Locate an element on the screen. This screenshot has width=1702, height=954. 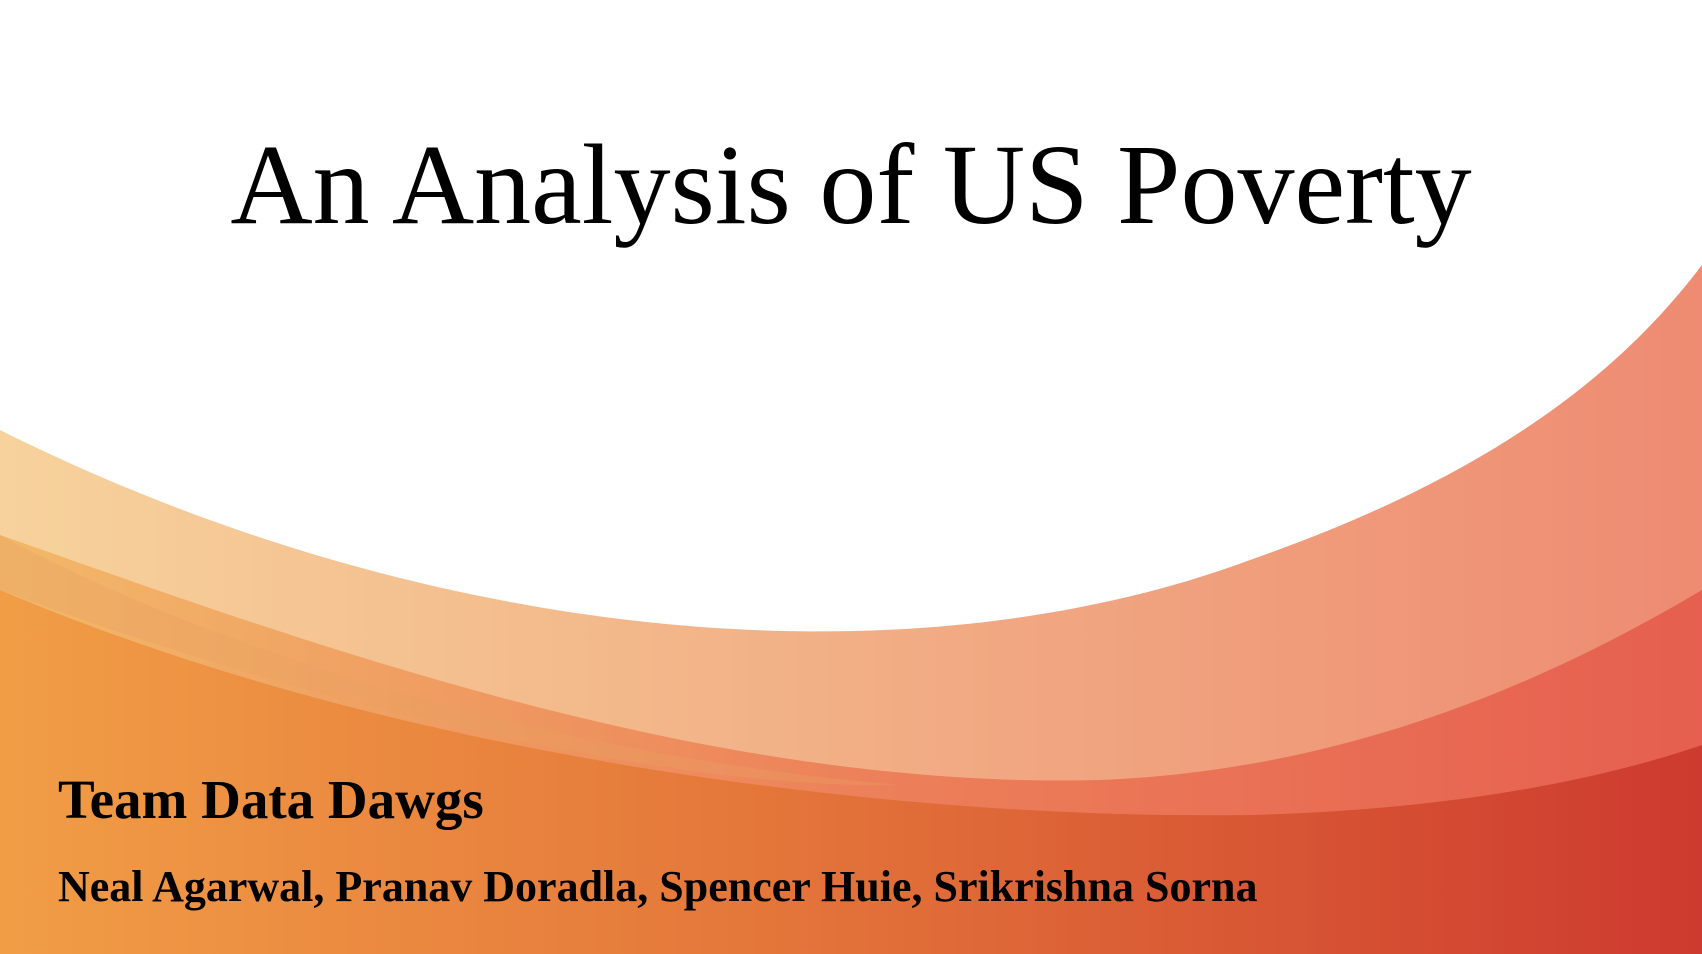
slide-title: An Analysis of US Poverty is located at coordinates (851, 184).